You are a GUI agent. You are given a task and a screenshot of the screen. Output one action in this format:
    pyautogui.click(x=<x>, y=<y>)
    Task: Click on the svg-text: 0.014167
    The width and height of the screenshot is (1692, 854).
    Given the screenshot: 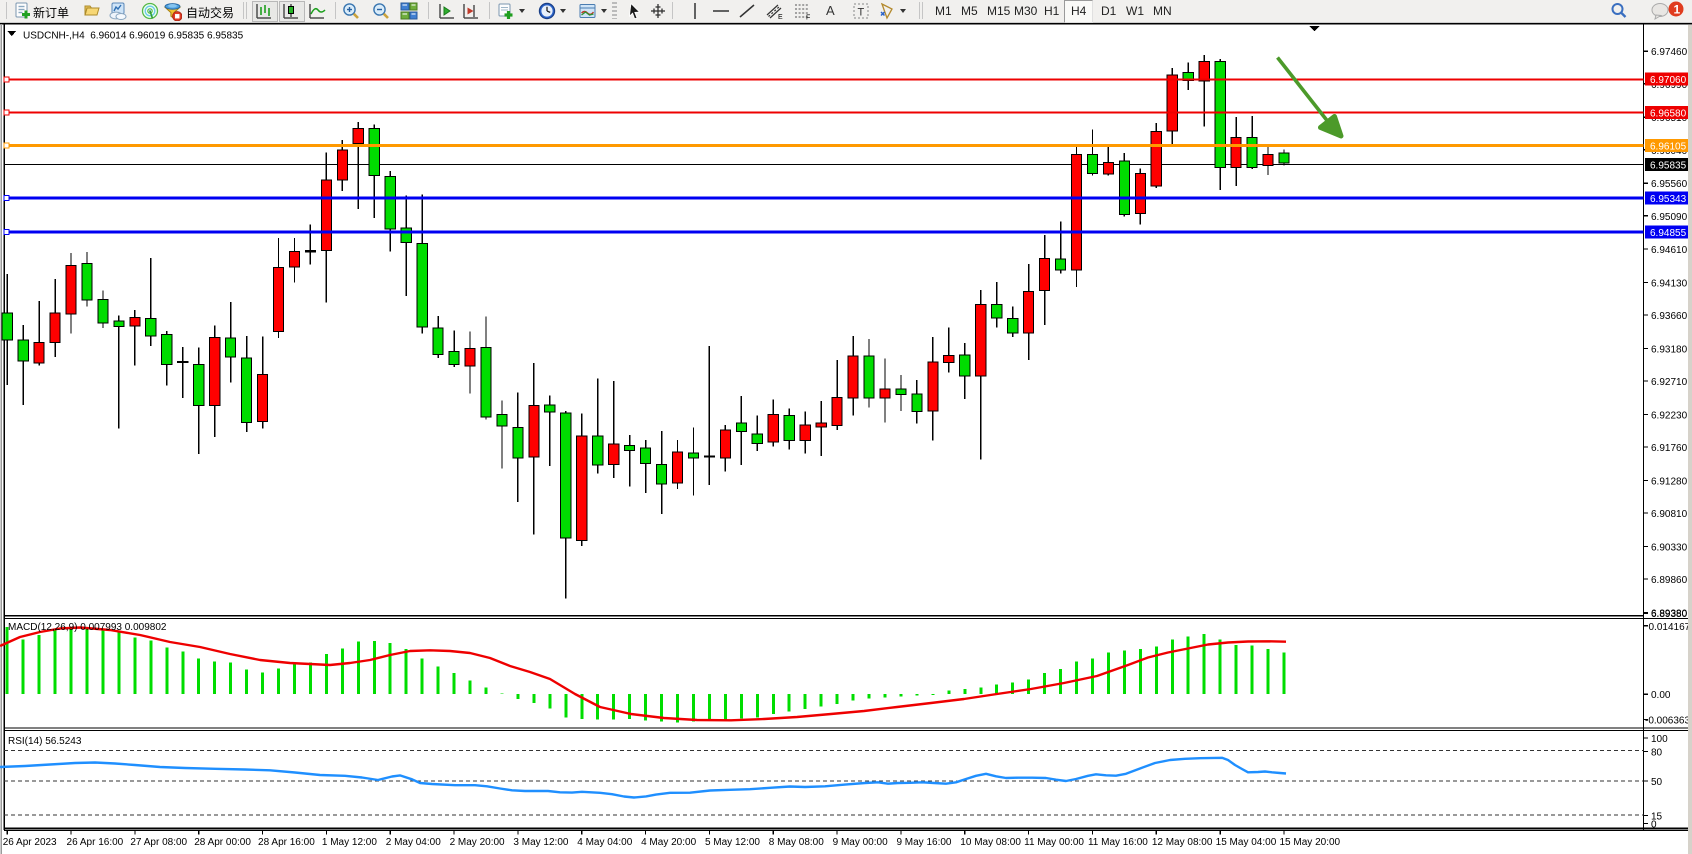 What is the action you would take?
    pyautogui.click(x=1670, y=627)
    